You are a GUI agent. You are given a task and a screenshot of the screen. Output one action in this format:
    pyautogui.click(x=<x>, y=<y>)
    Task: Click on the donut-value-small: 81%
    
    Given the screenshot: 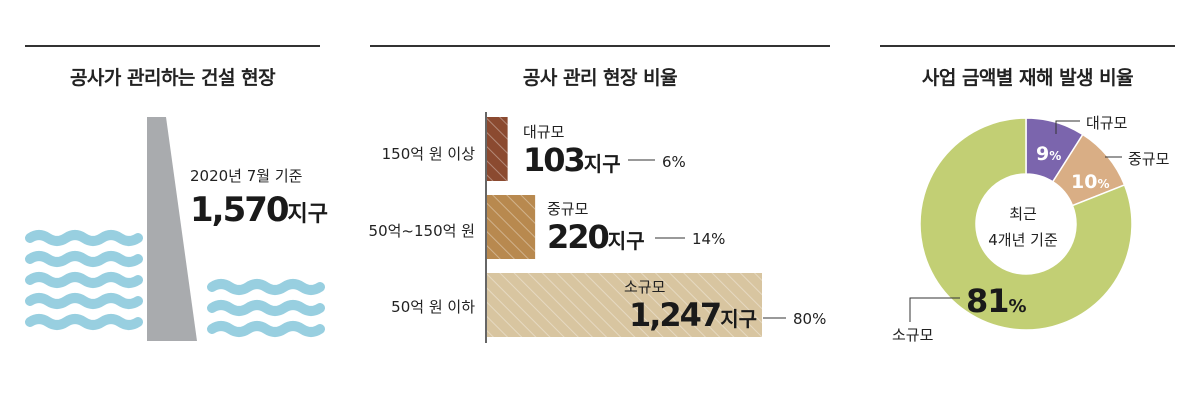 What is the action you would take?
    pyautogui.click(x=996, y=301)
    